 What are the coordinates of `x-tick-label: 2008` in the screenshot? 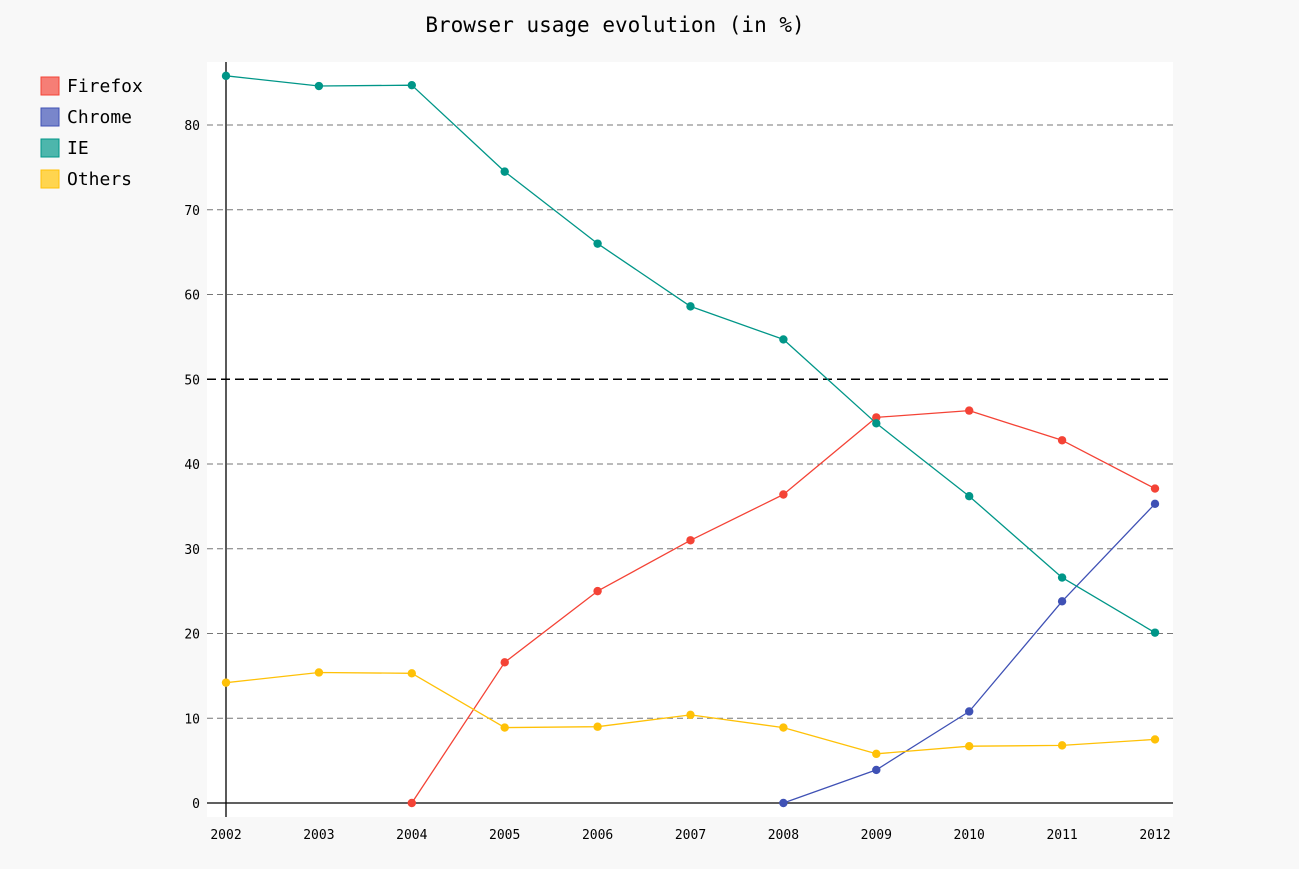 It's located at (783, 835).